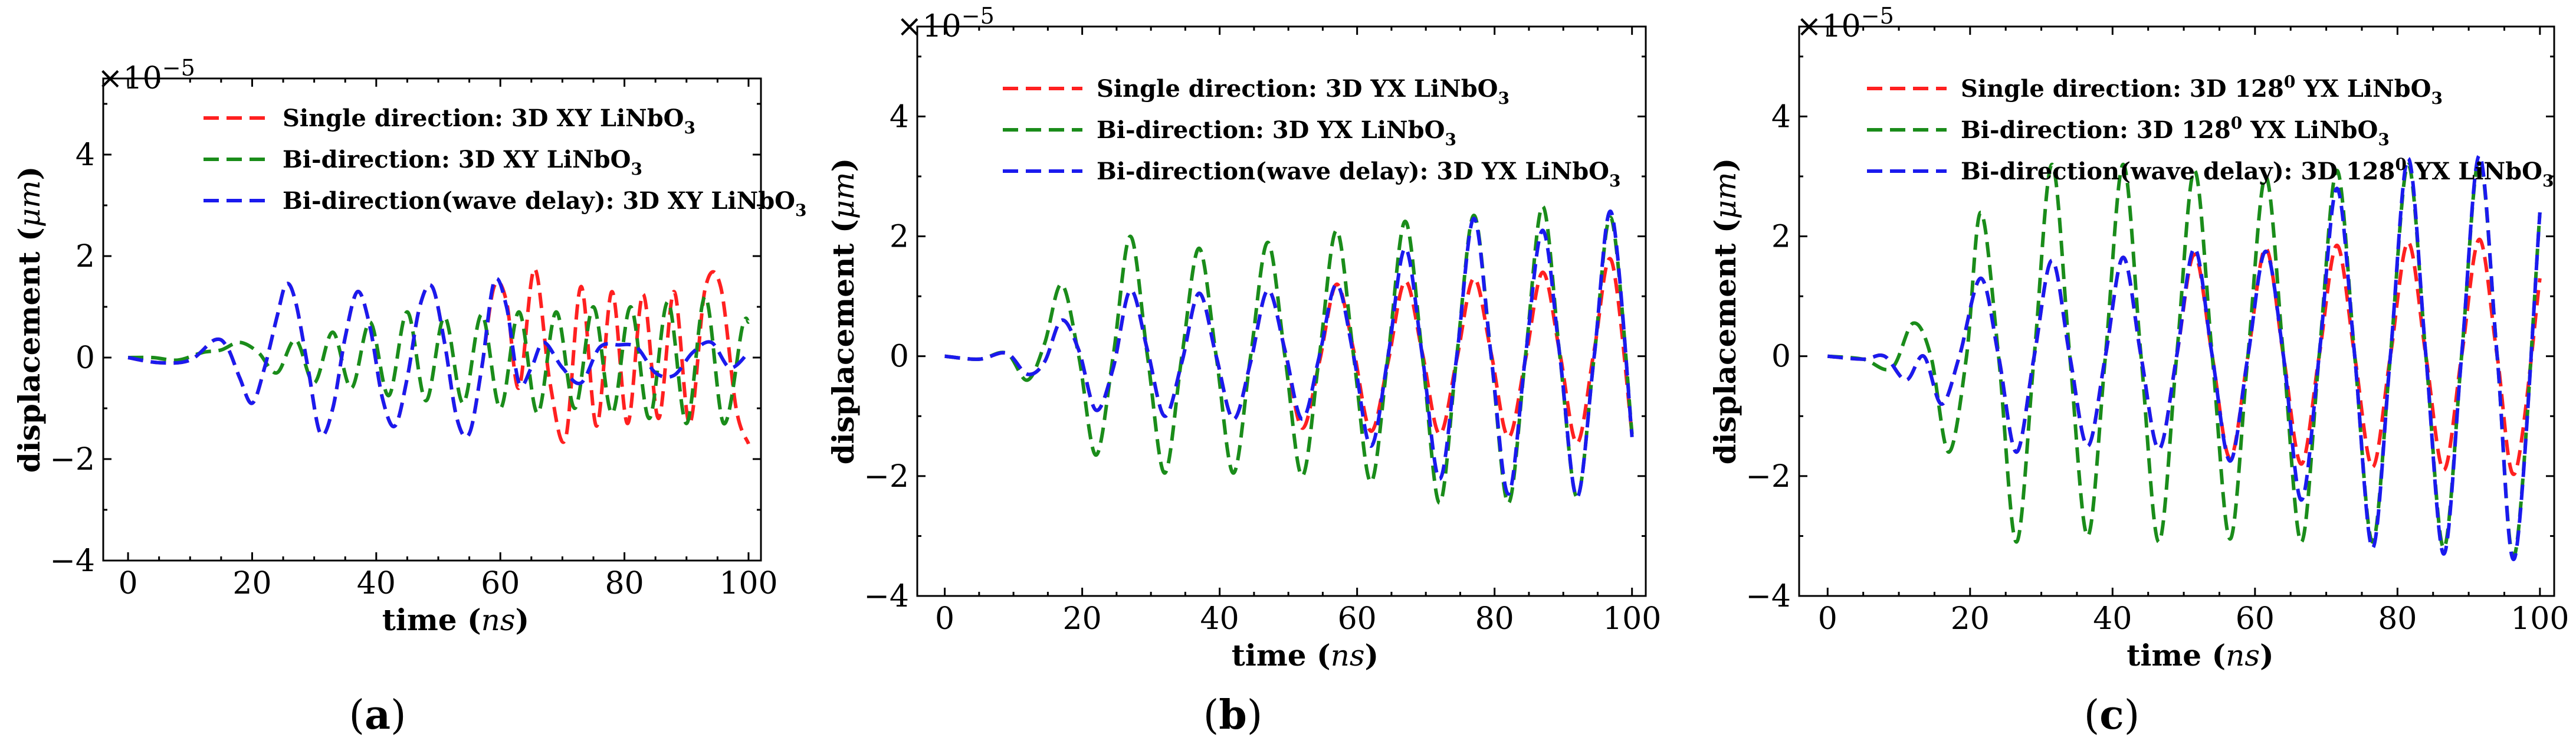 The width and height of the screenshot is (2576, 747). What do you see at coordinates (1297, 89) in the screenshot?
I see `legend-text-main: Single direction: 3D YX LiNbO` at bounding box center [1297, 89].